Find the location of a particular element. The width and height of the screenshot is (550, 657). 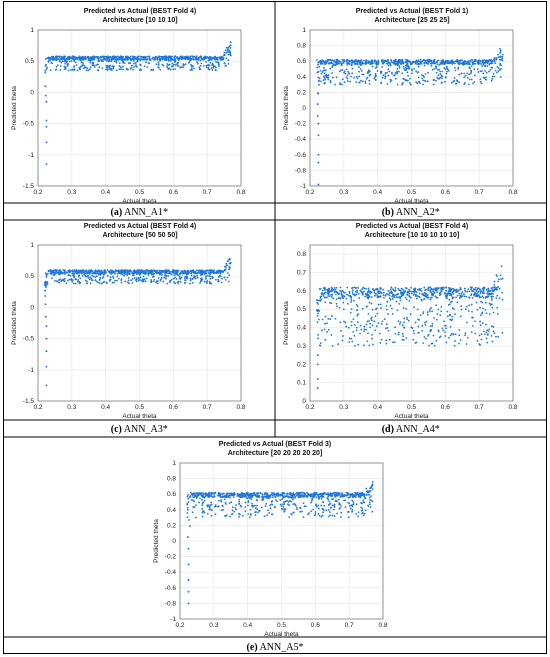

outlier-point is located at coordinates (188, 591).